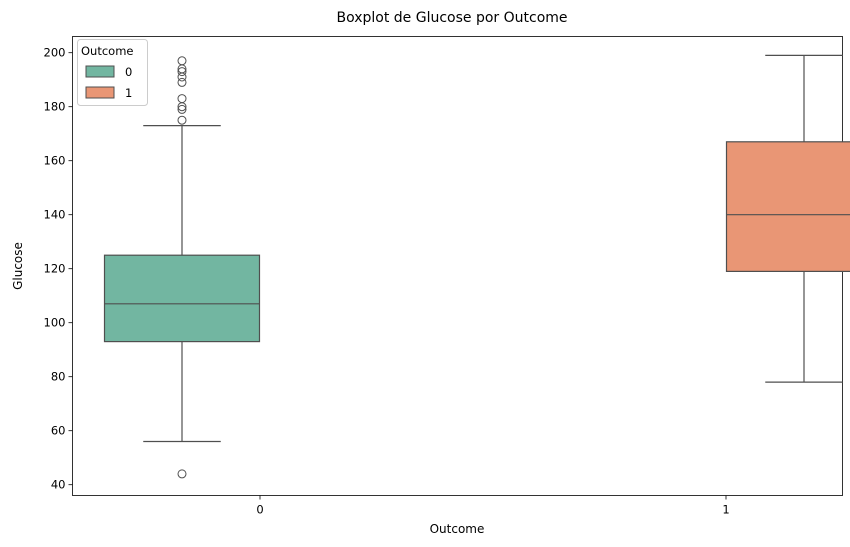  I want to click on y-axis-label: Glucose, so click(18, 266).